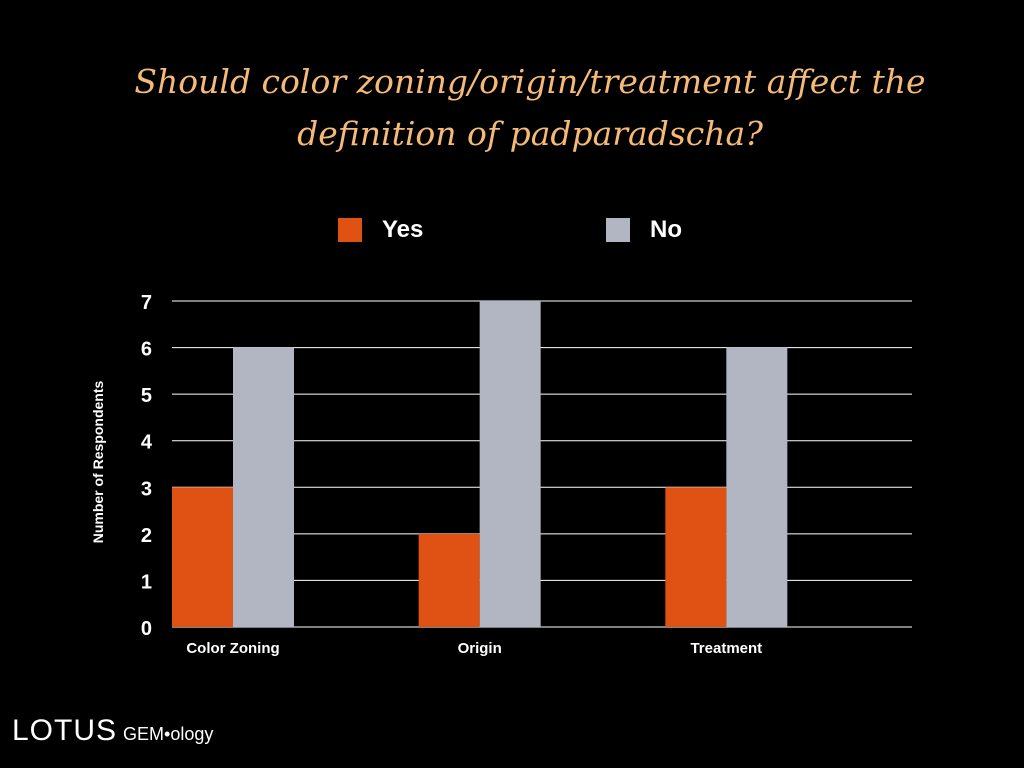 The width and height of the screenshot is (1024, 768). I want to click on x-label-origin: Origin, so click(480, 648).